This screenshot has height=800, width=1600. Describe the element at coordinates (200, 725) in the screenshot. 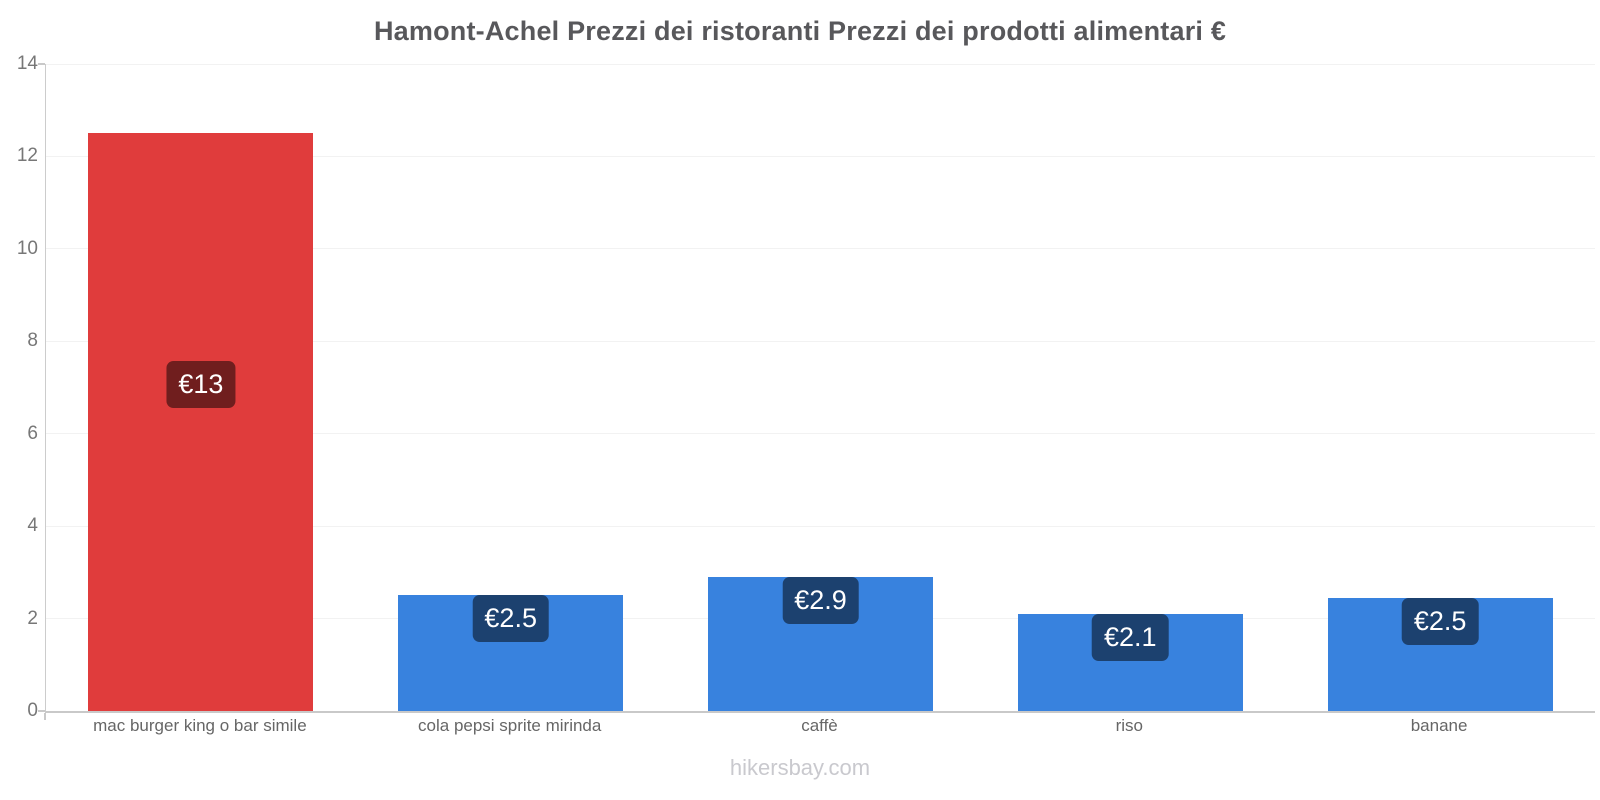

I see `x-axis-label: mac burger king o bar simile` at that location.